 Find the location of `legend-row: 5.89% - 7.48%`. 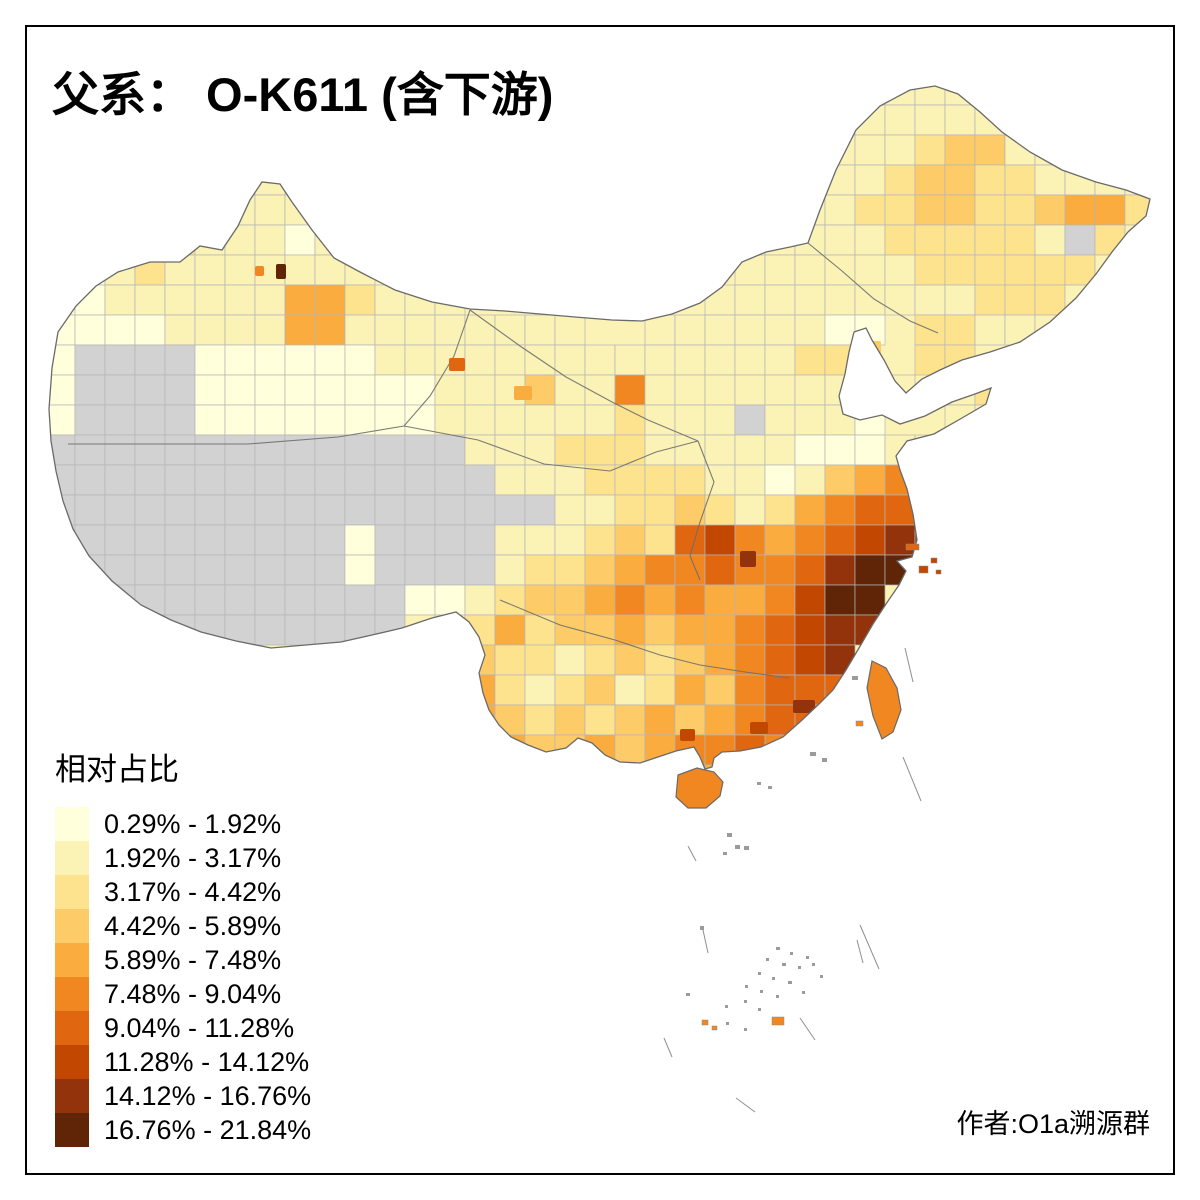

legend-row: 5.89% - 7.48% is located at coordinates (183, 960).